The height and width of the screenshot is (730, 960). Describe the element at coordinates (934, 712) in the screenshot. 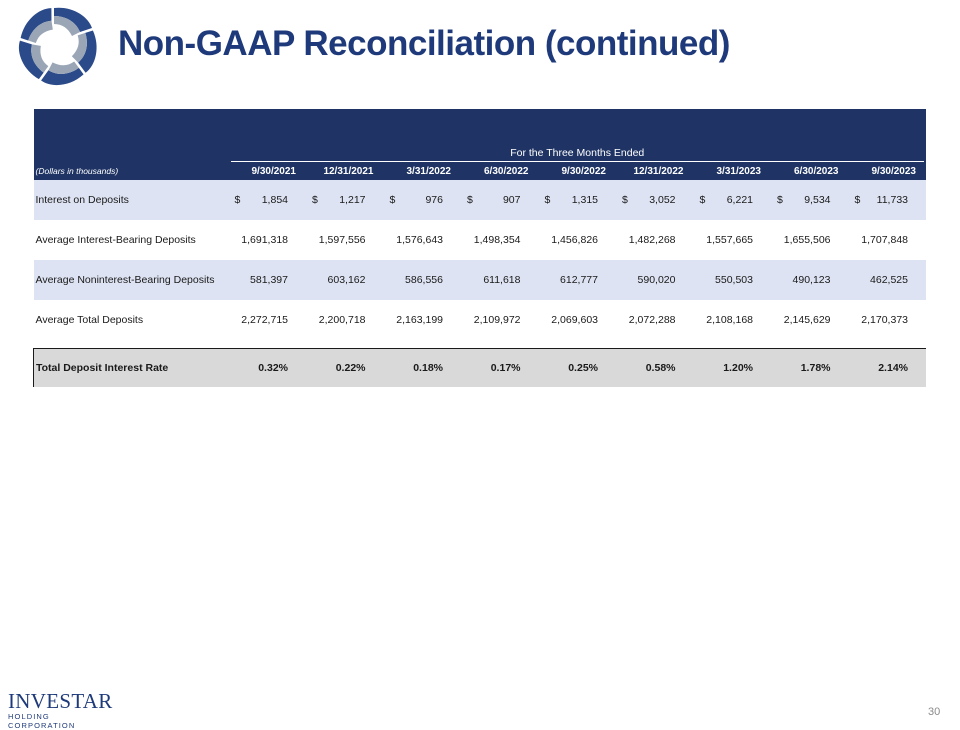

I see `page-number: 30` at that location.